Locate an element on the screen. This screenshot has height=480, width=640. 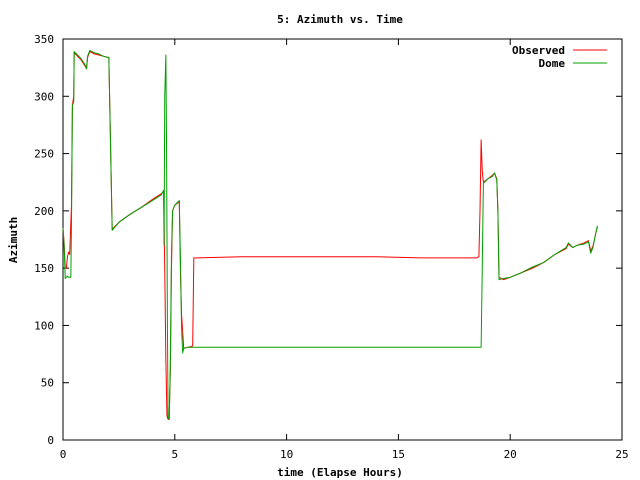
y-tick-label: 100 is located at coordinates (44, 325).